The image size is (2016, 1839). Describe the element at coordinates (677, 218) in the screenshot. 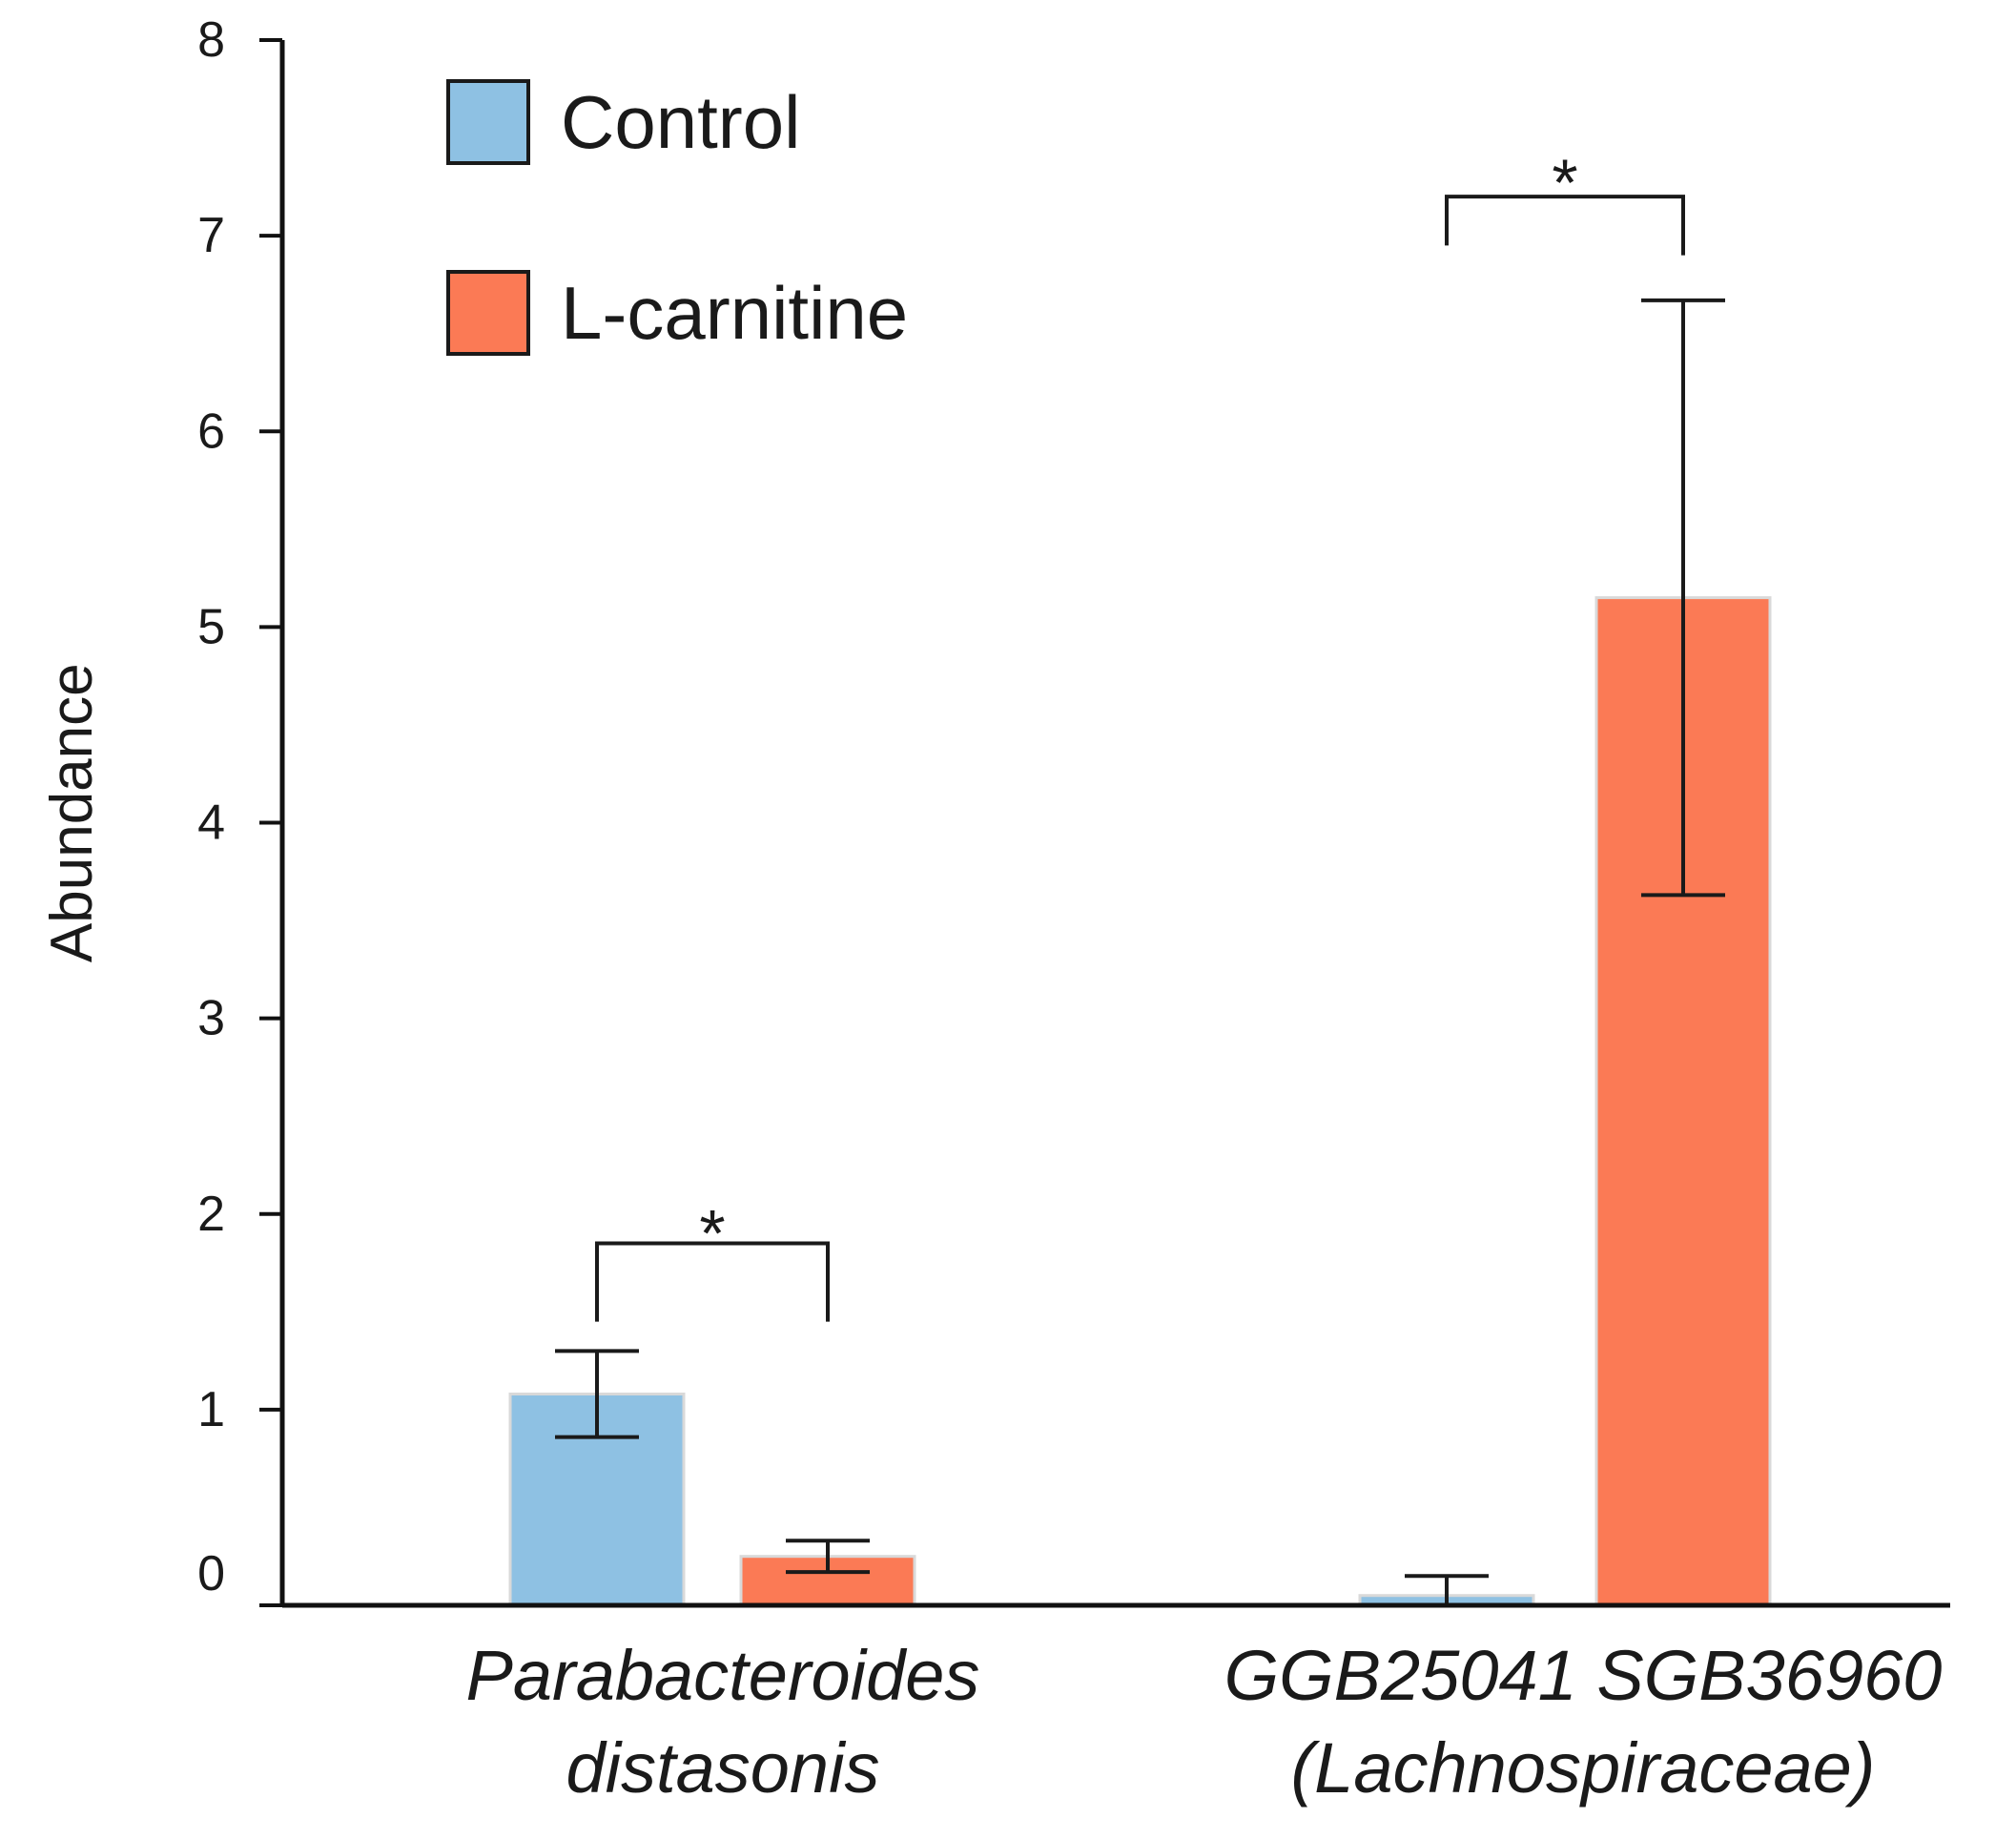

I see `legend: Control L-carnitine` at that location.